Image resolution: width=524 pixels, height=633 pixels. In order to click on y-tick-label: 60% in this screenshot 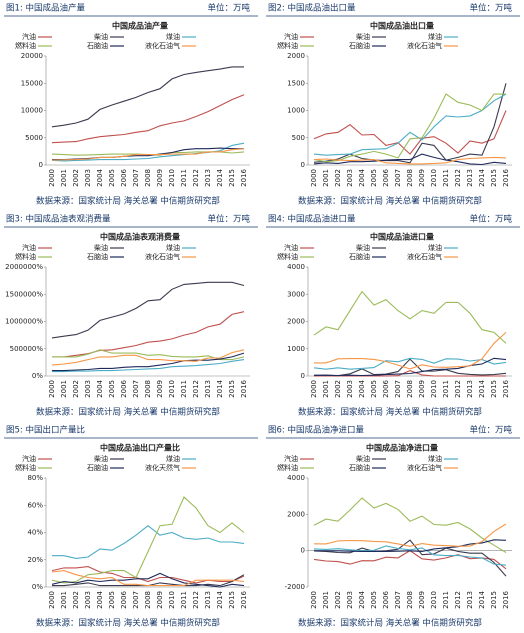, I will do `click(35, 505)`.